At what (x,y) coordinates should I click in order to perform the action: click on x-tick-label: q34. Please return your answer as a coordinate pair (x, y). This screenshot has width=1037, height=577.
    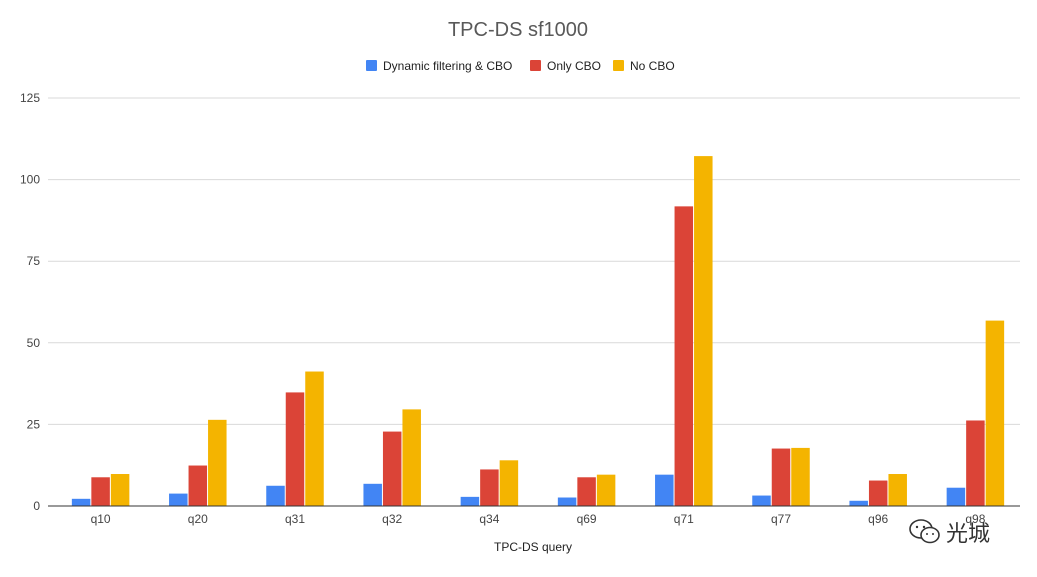
    Looking at the image, I should click on (489, 519).